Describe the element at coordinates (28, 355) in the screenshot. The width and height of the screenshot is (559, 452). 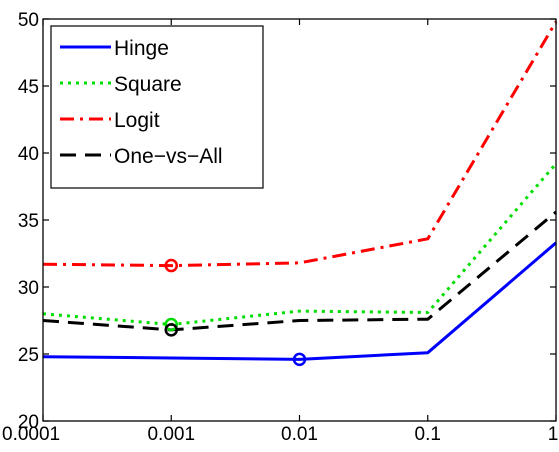
I see `y-tick-label: 25` at that location.